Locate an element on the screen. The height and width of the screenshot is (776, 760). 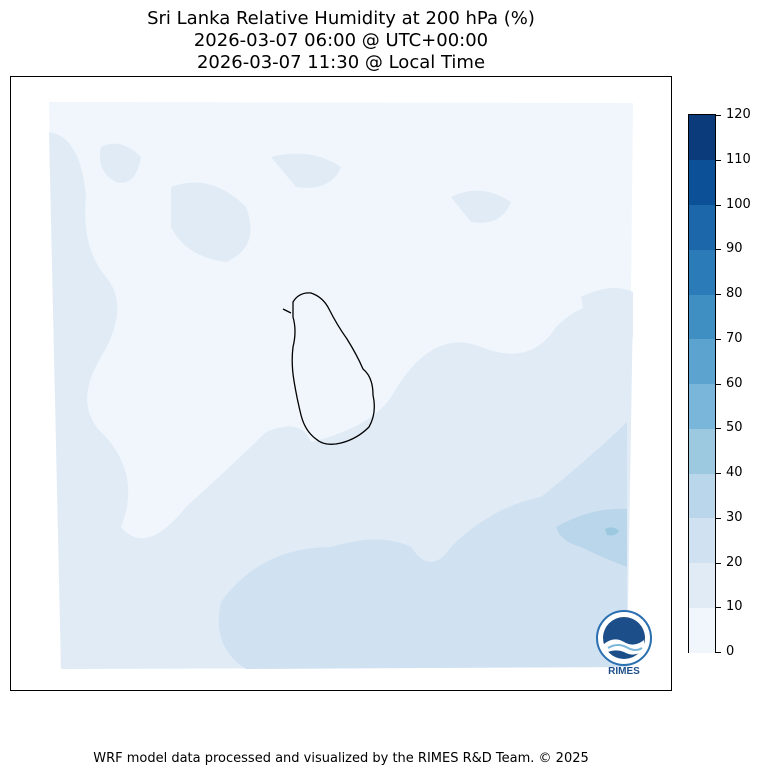
colorbar-tick-label: 10 is located at coordinates (734, 607).